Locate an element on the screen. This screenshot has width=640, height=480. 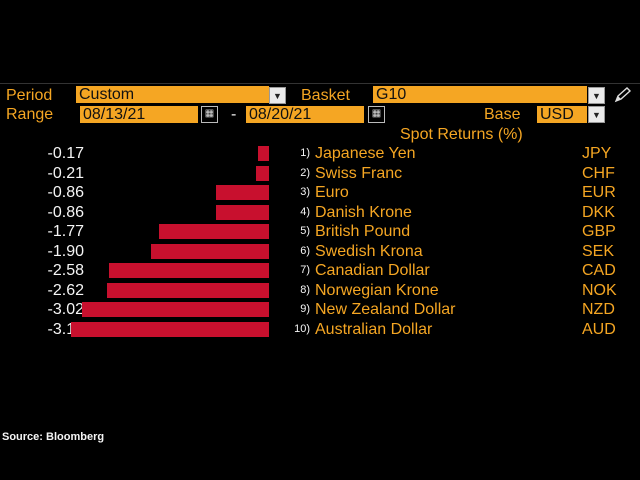
basket-dropdown-button: ▼ is located at coordinates (596, 95).